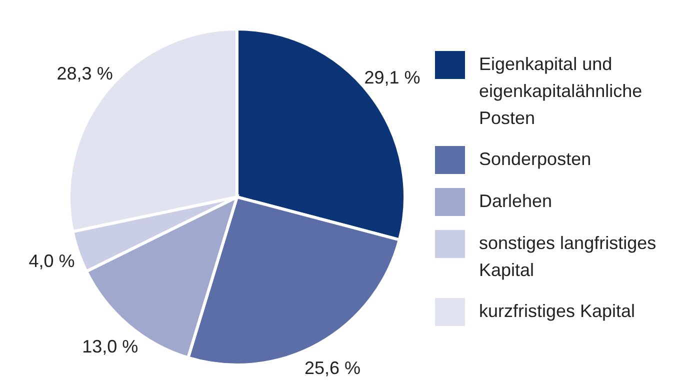 This screenshot has height=391, width=700. Describe the element at coordinates (561, 91) in the screenshot. I see `legend-label: Eigenkapital und eigenkapitalähnliche Posten` at that location.